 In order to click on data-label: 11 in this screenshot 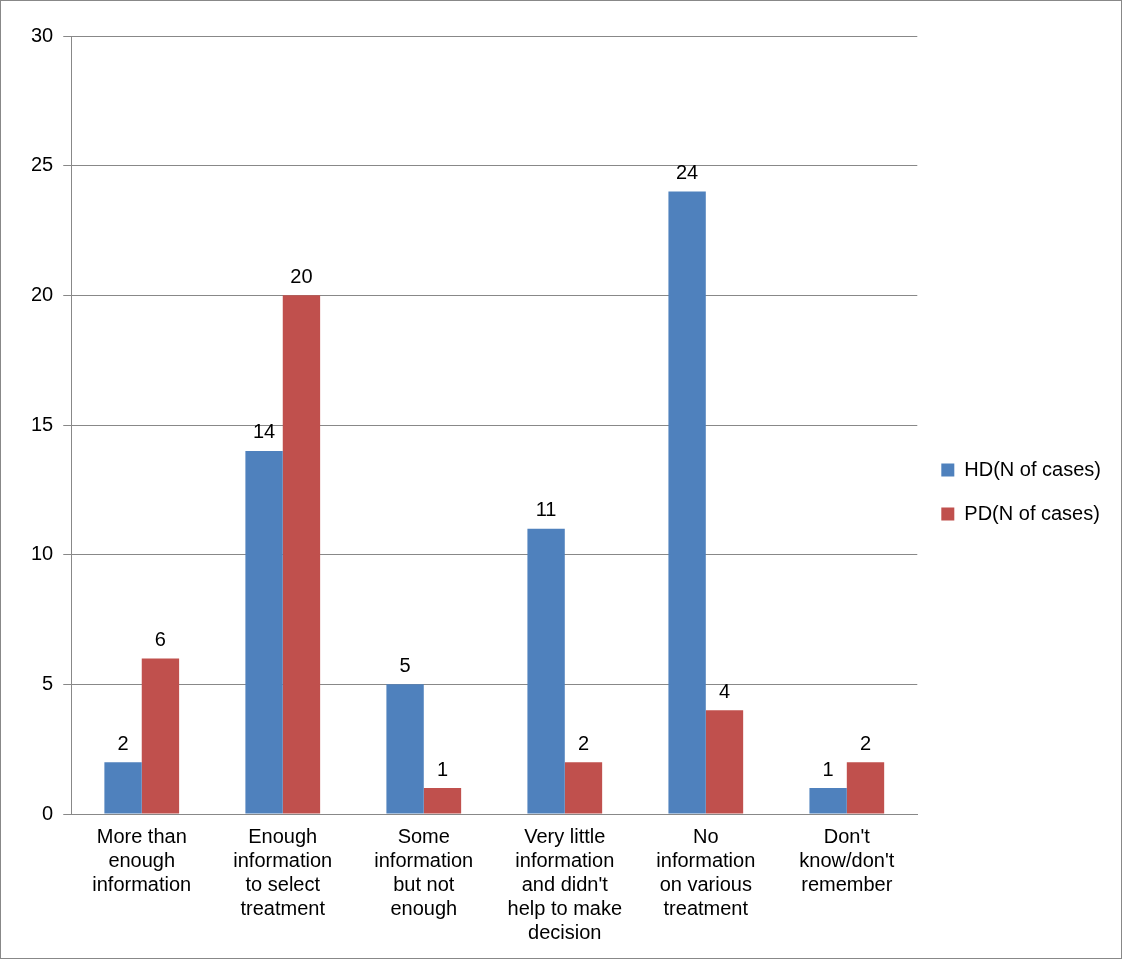, I will do `click(546, 509)`.